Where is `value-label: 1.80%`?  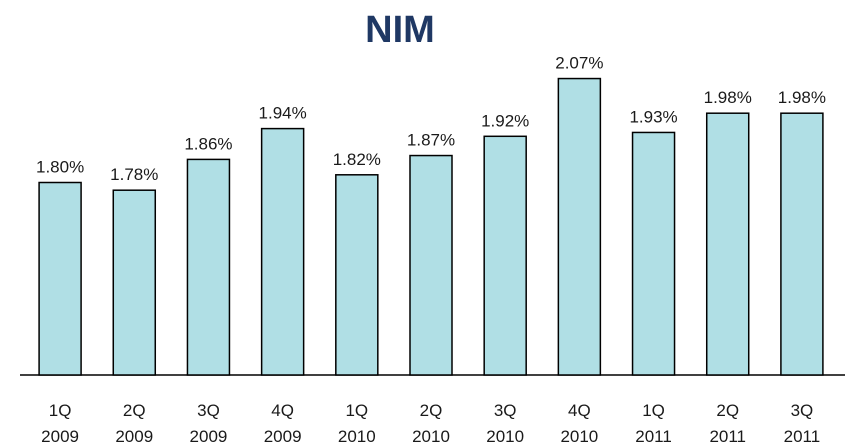 value-label: 1.80% is located at coordinates (60, 167).